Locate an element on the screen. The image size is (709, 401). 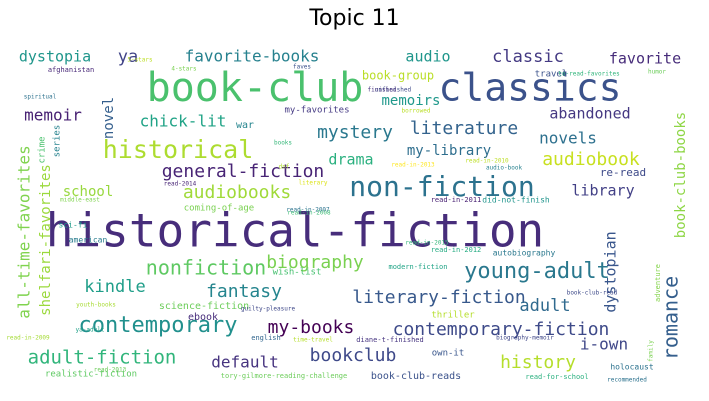
word-middle-east: middle-east is located at coordinates (80, 200).